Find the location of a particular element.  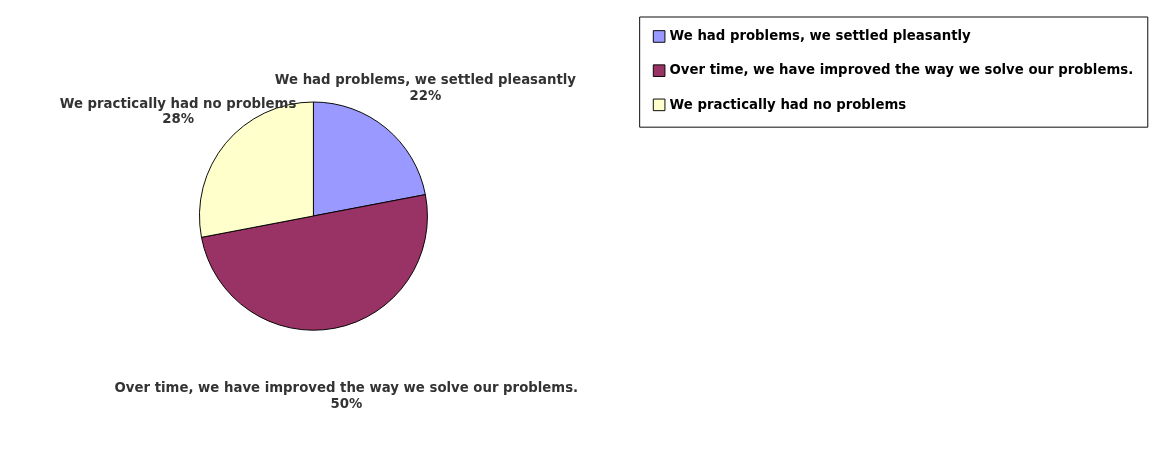

data-label: 50% is located at coordinates (346, 403).